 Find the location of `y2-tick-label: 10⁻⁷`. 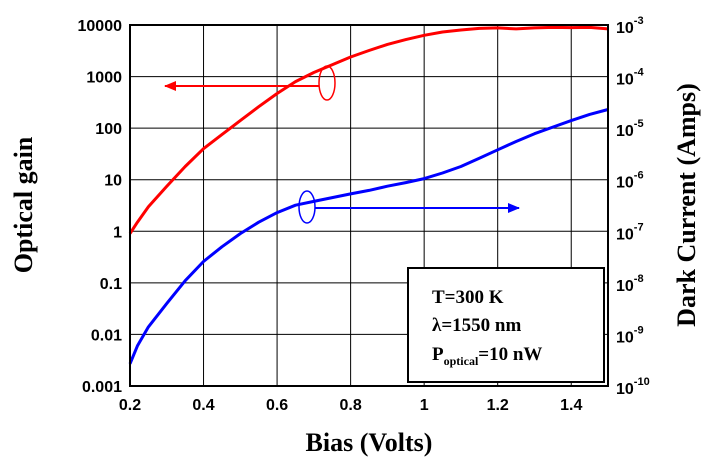

y2-tick-label: 10⁻⁷ is located at coordinates (630, 232).